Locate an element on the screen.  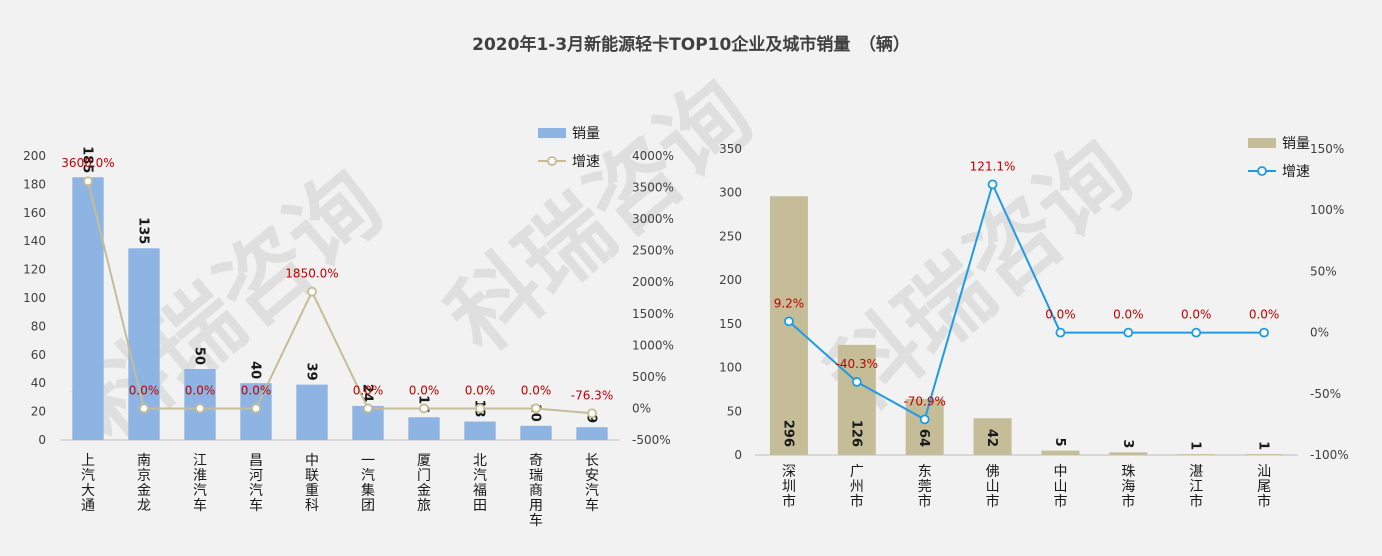
growth-data-label: -40.3% is located at coordinates (857, 364).